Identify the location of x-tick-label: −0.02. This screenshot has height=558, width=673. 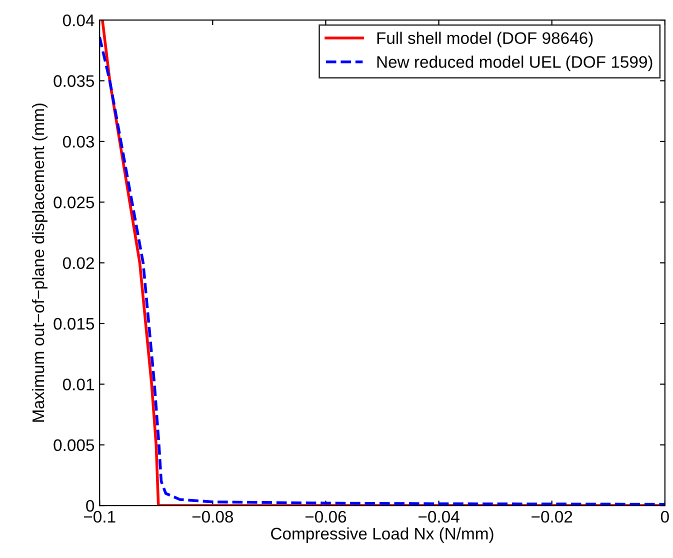
(552, 516).